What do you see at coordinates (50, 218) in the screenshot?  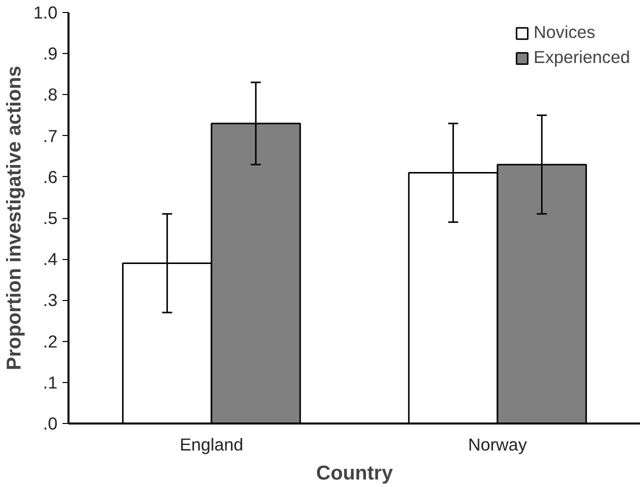 I see `y-tick-label: .5` at bounding box center [50, 218].